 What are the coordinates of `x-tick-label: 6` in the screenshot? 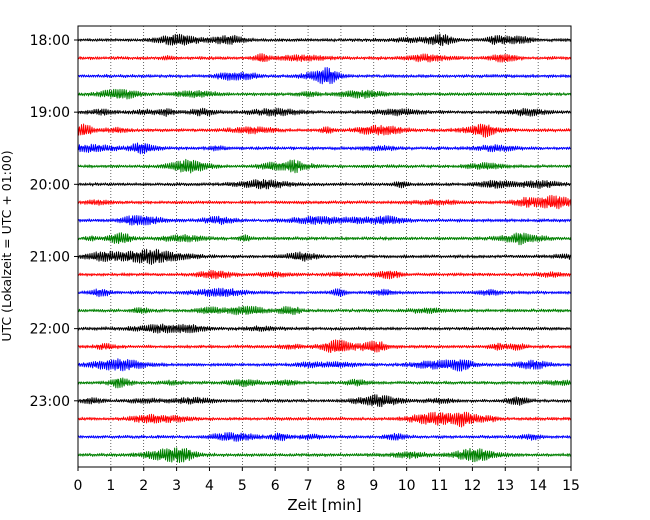 It's located at (275, 486).